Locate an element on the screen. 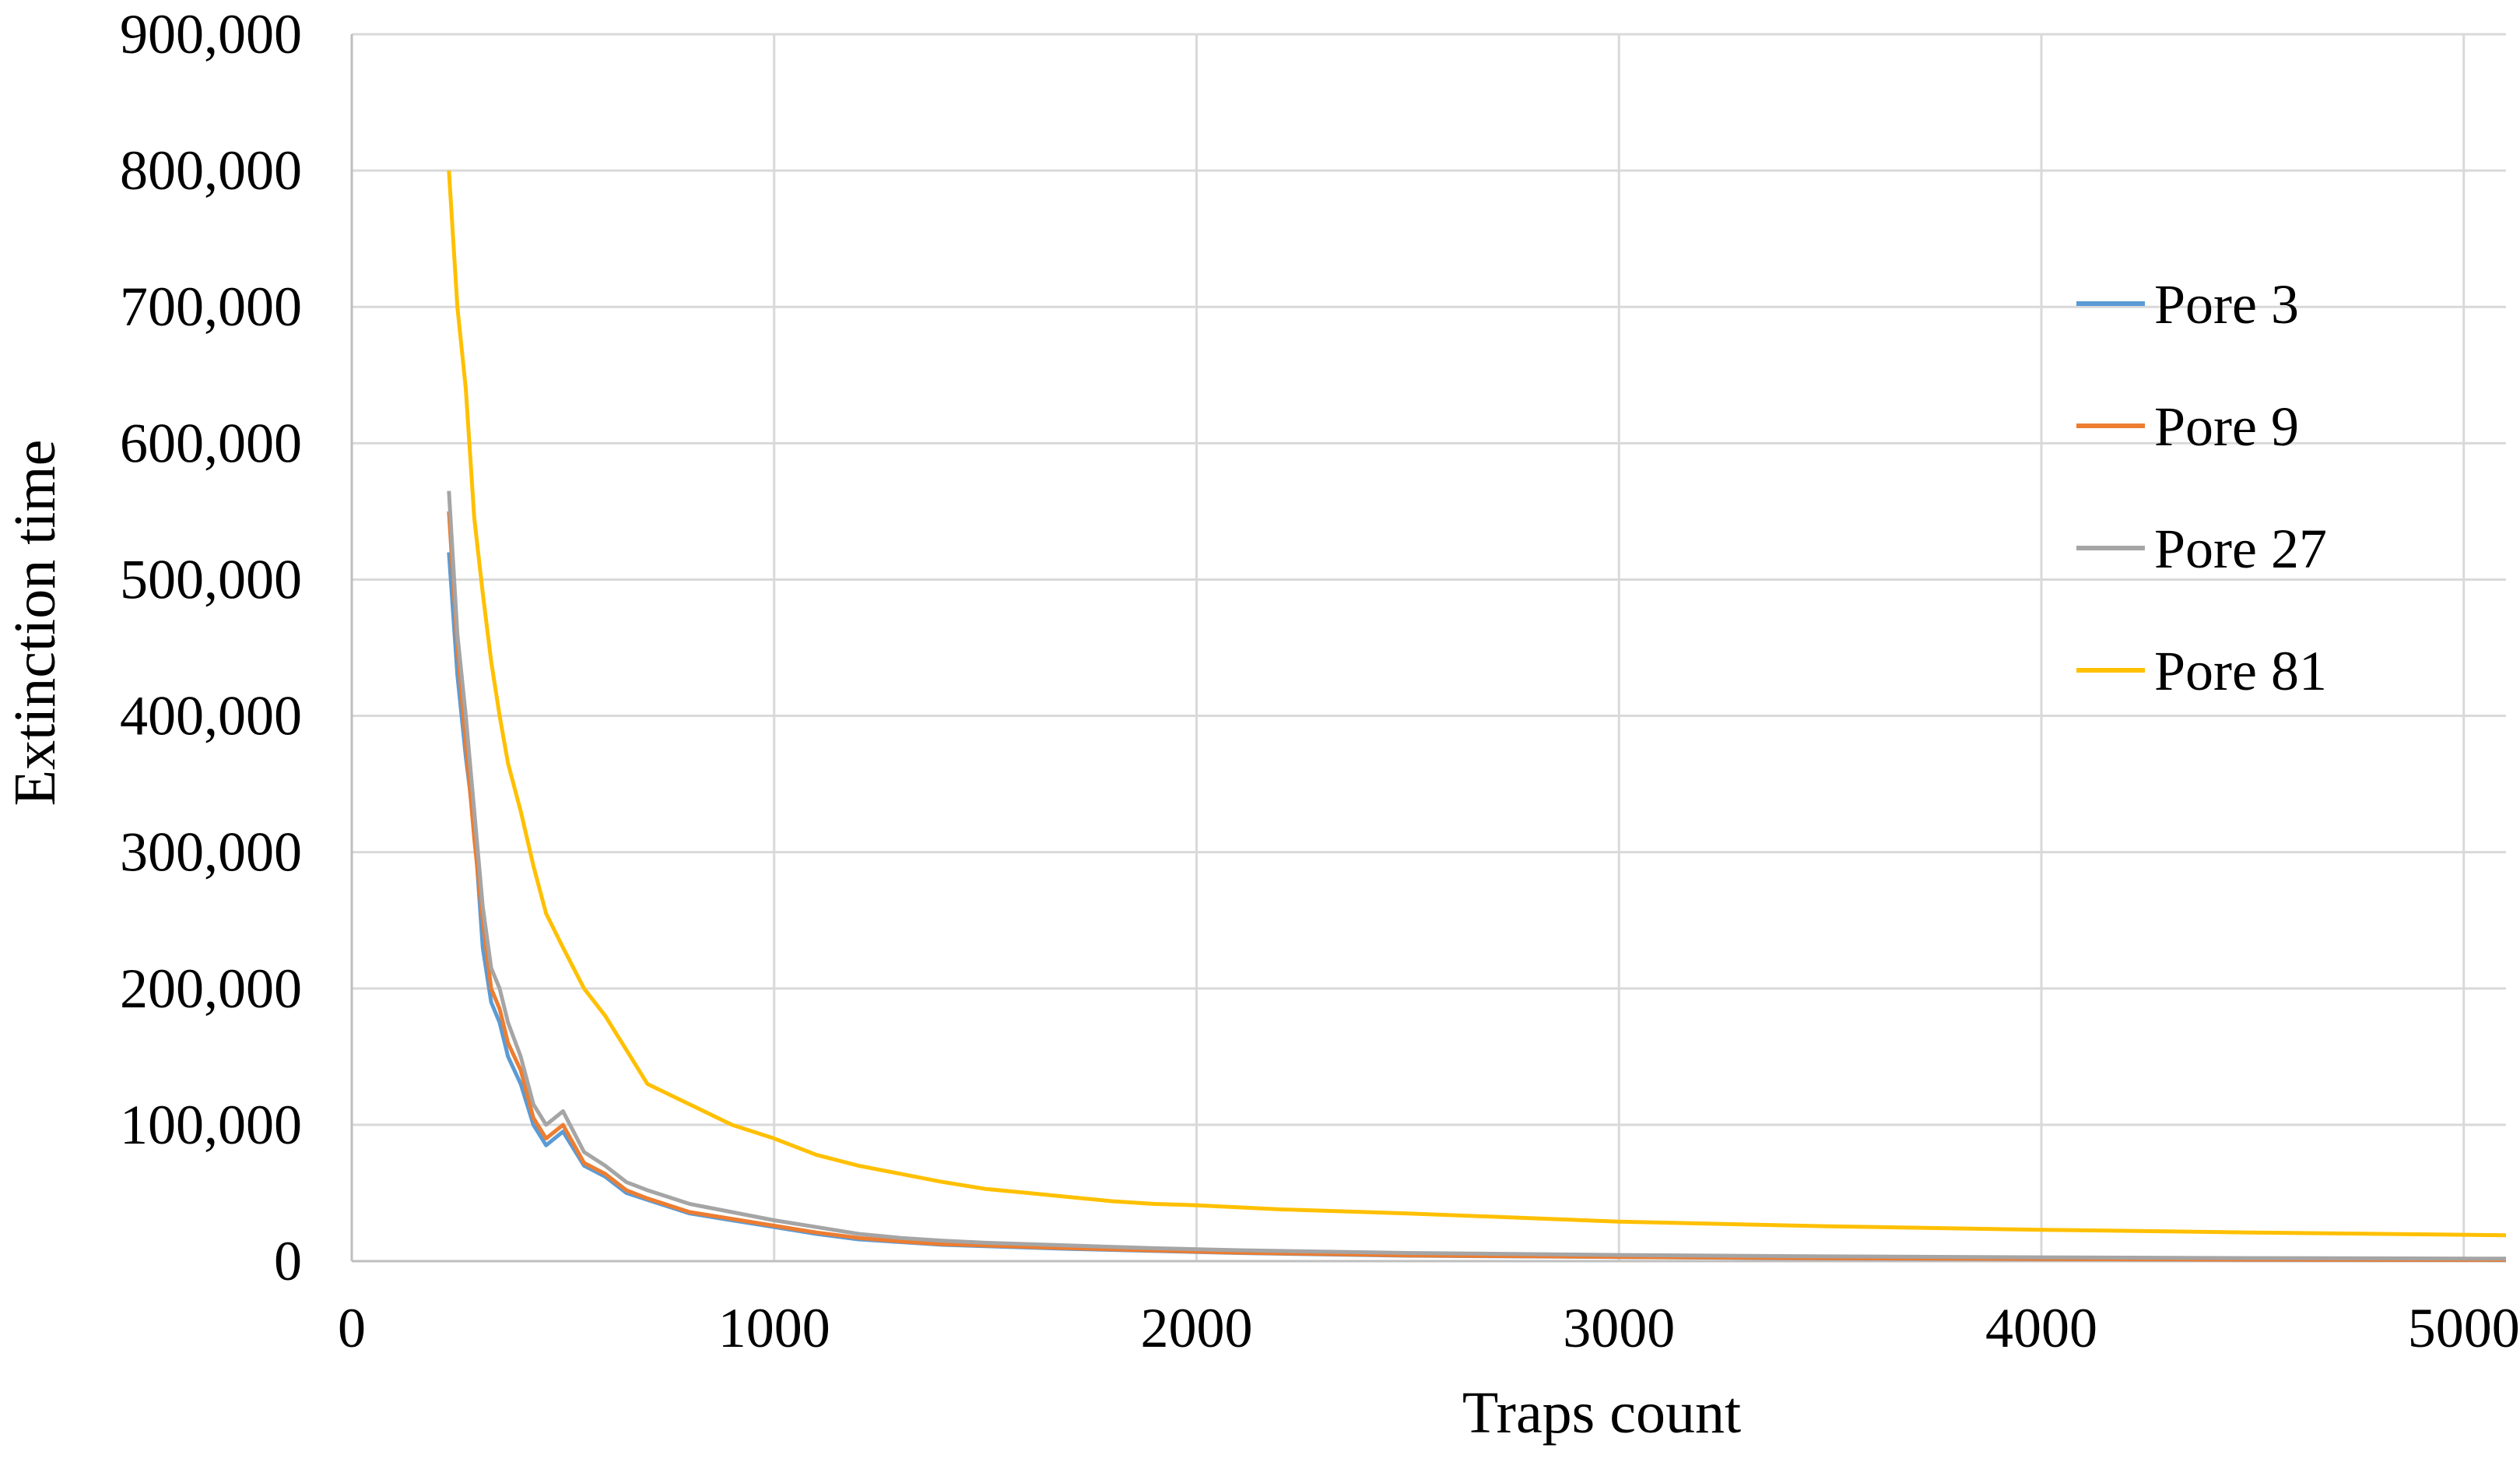 This screenshot has height=1462, width=2520. y-tick-label: 400,000 is located at coordinates (211, 716).